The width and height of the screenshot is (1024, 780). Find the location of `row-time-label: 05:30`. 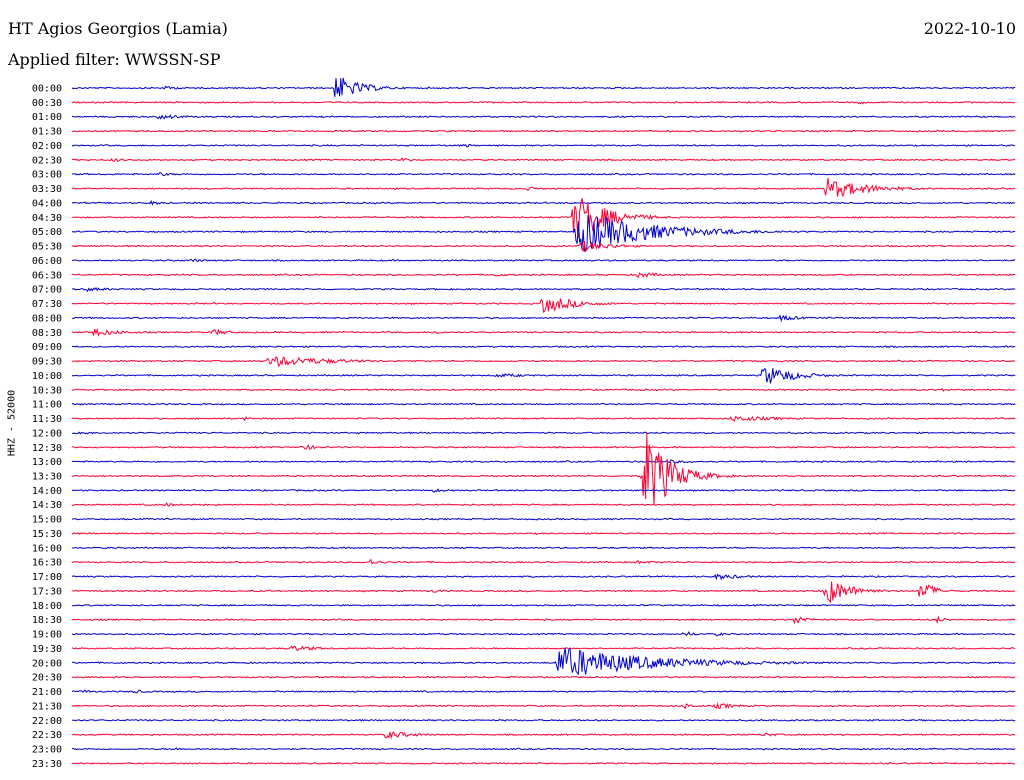

row-time-label: 05:30 is located at coordinates (47, 247).